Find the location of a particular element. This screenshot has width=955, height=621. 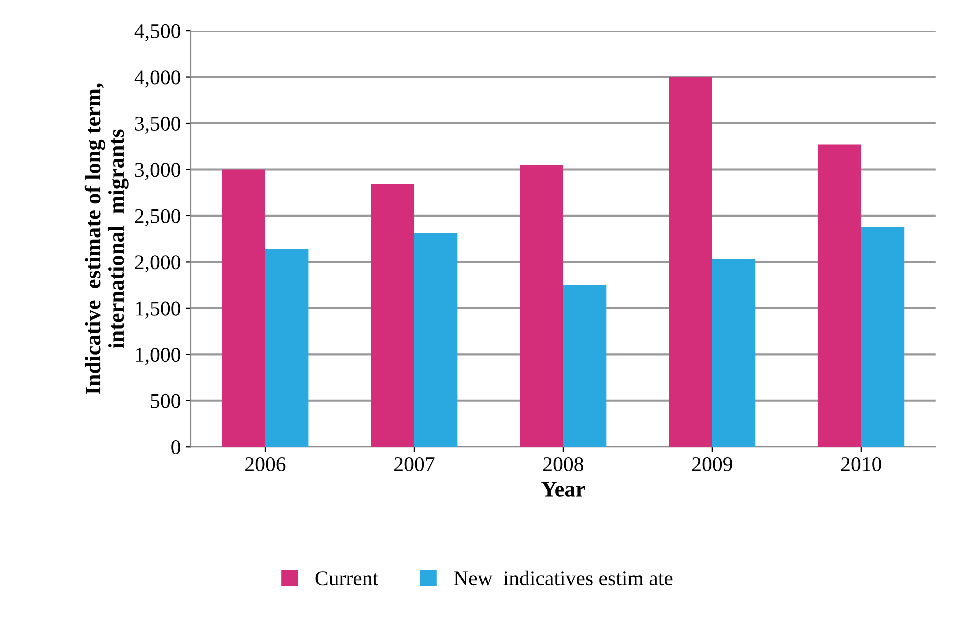

y-tick-label: 3,000 is located at coordinates (157, 171).